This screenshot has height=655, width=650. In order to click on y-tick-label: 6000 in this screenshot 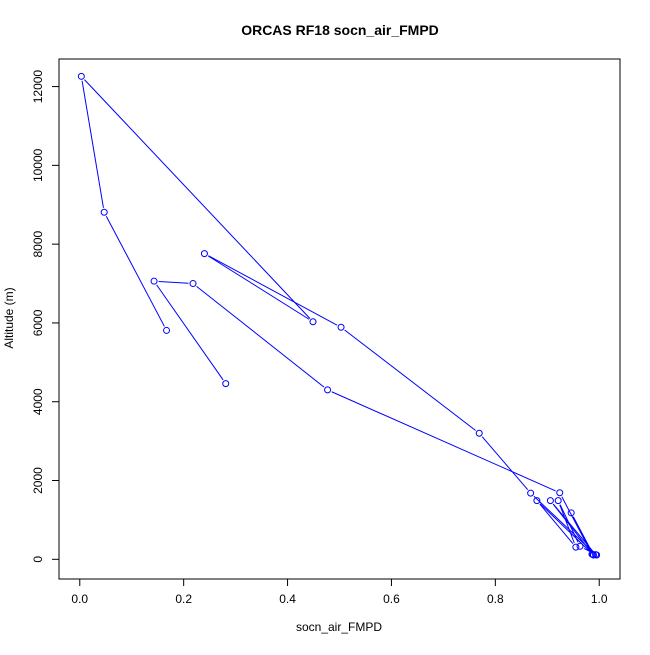, I will do `click(38, 322)`.